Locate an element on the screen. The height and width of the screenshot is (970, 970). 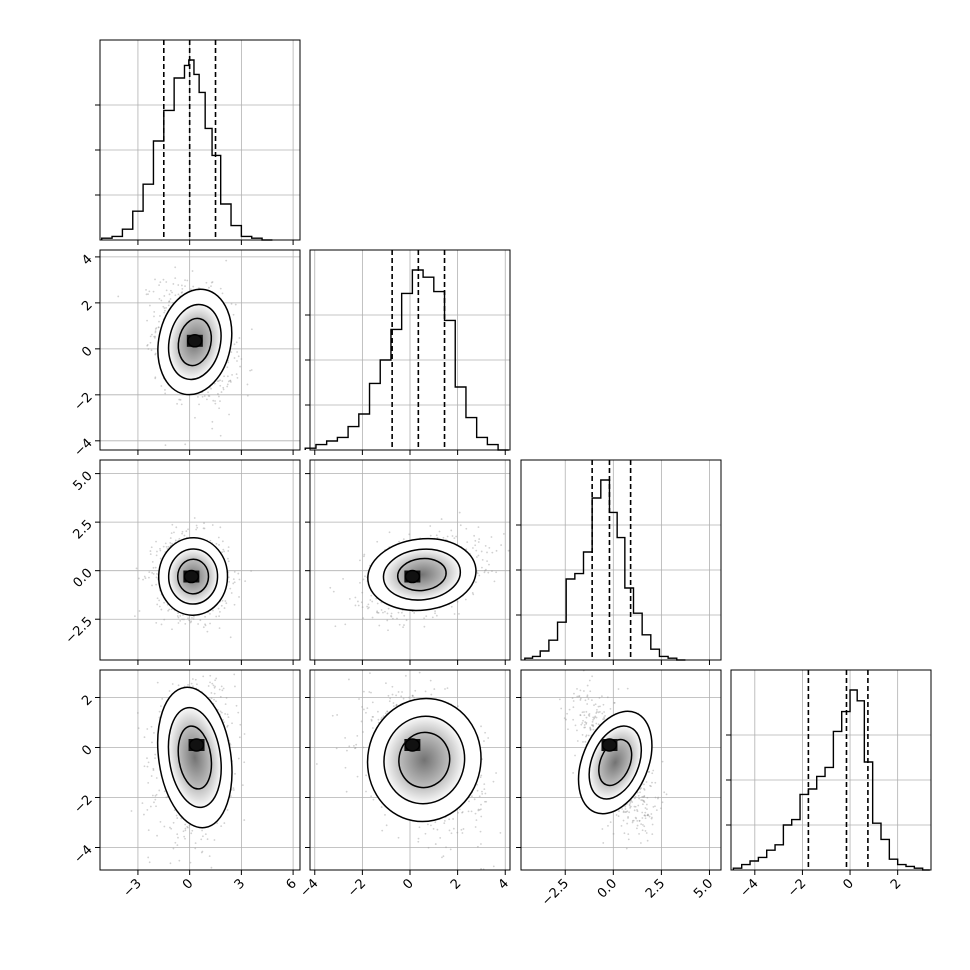
histogram-step is located at coordinates (187, 150).